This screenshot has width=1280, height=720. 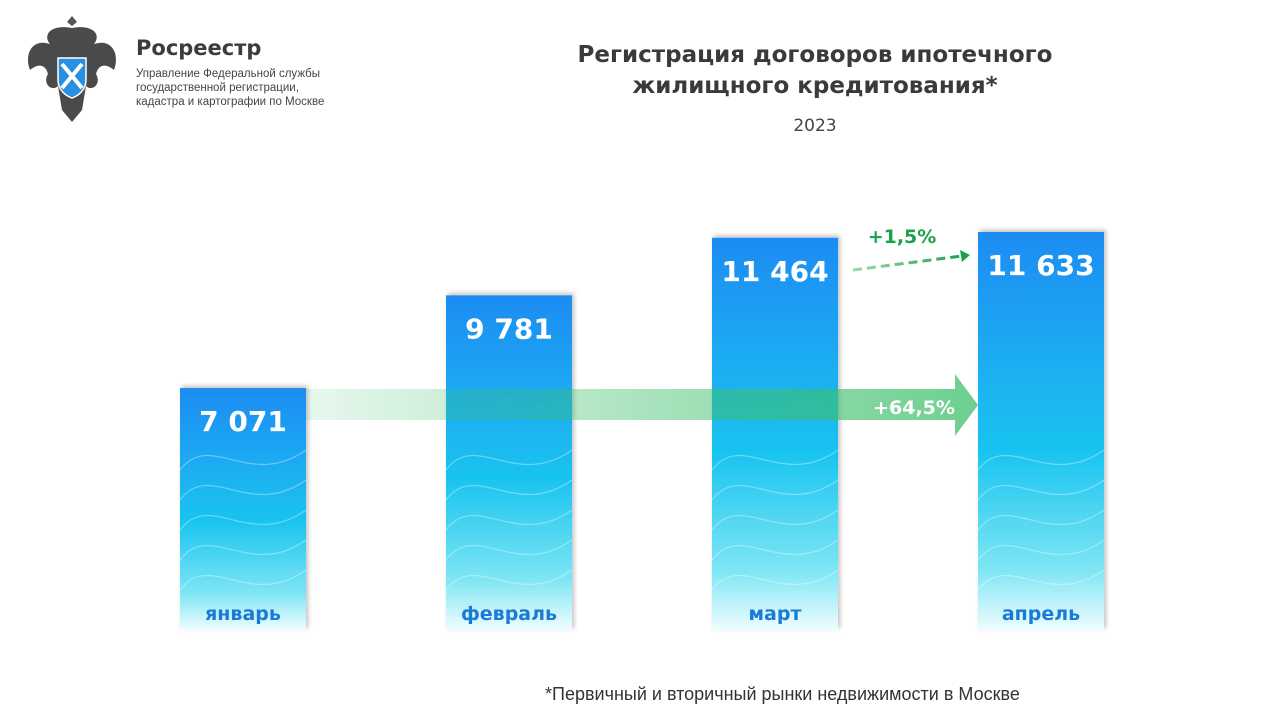 What do you see at coordinates (199, 48) in the screenshot?
I see `brand-name: Росреестр` at bounding box center [199, 48].